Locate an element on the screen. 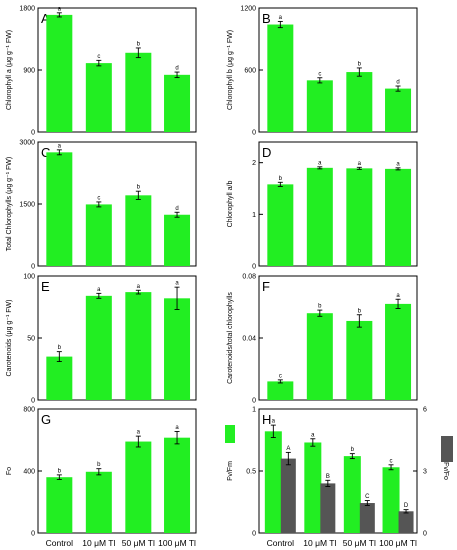 The image size is (457, 550). y-tick-label: 1500 is located at coordinates (27, 205).